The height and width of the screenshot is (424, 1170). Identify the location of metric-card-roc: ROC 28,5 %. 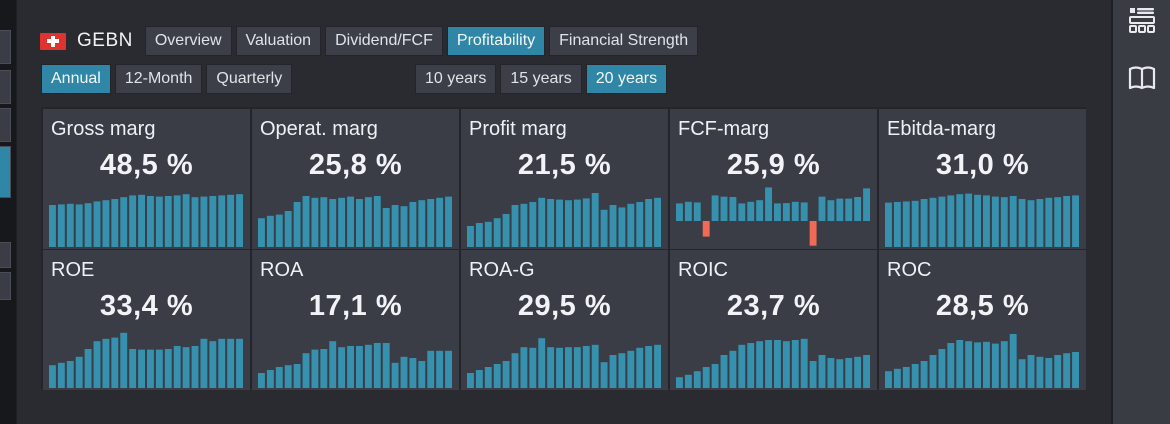
(982, 320).